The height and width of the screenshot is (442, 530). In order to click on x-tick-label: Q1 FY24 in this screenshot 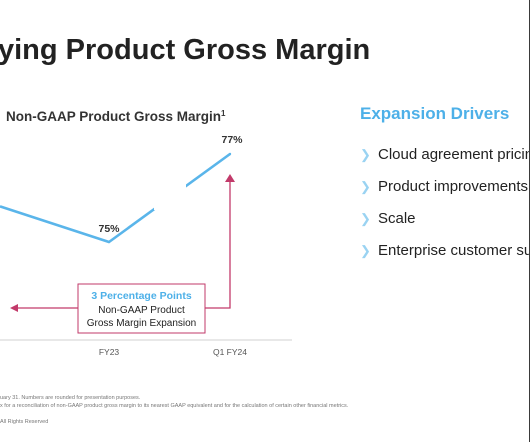, I will do `click(230, 352)`.